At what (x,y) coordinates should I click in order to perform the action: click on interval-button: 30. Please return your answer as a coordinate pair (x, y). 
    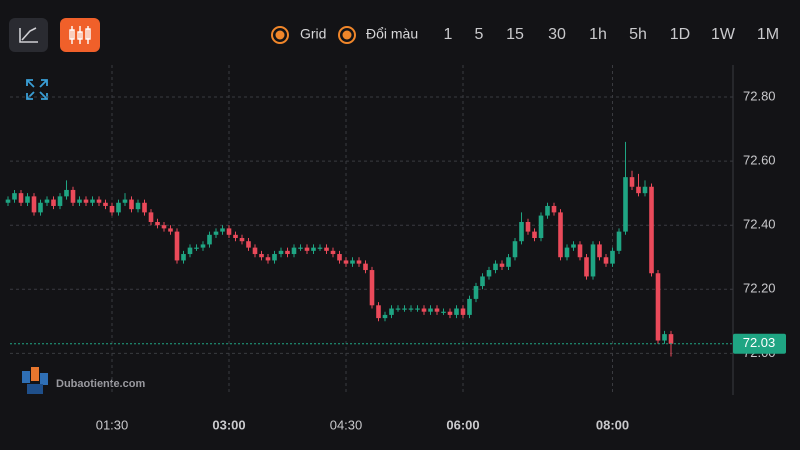
    Looking at the image, I should click on (557, 34).